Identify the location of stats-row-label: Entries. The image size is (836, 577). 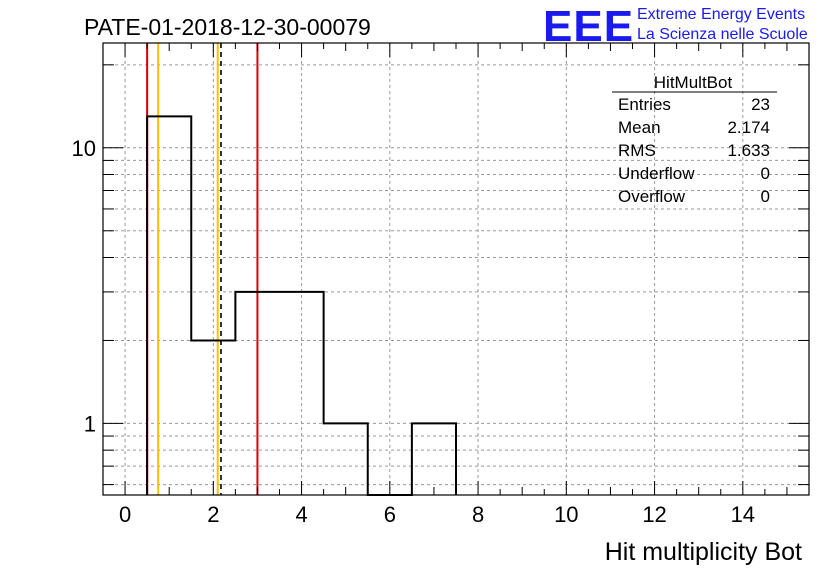
(644, 104).